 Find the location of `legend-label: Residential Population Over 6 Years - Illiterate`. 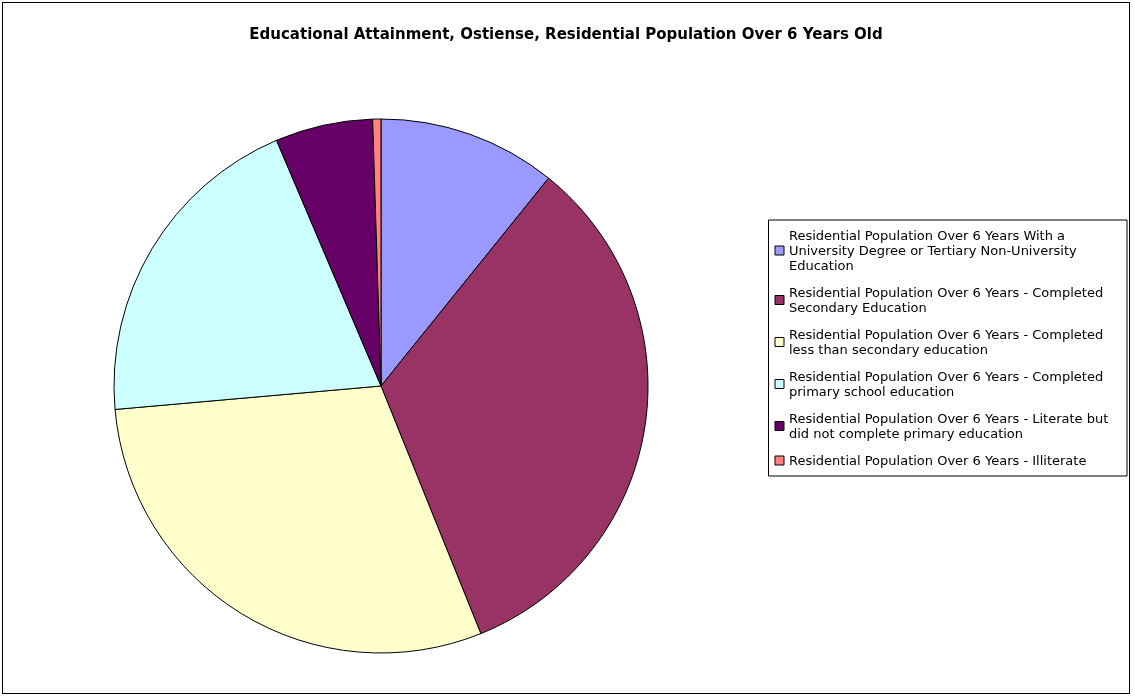

legend-label: Residential Population Over 6 Years - Illiterate is located at coordinates (938, 460).